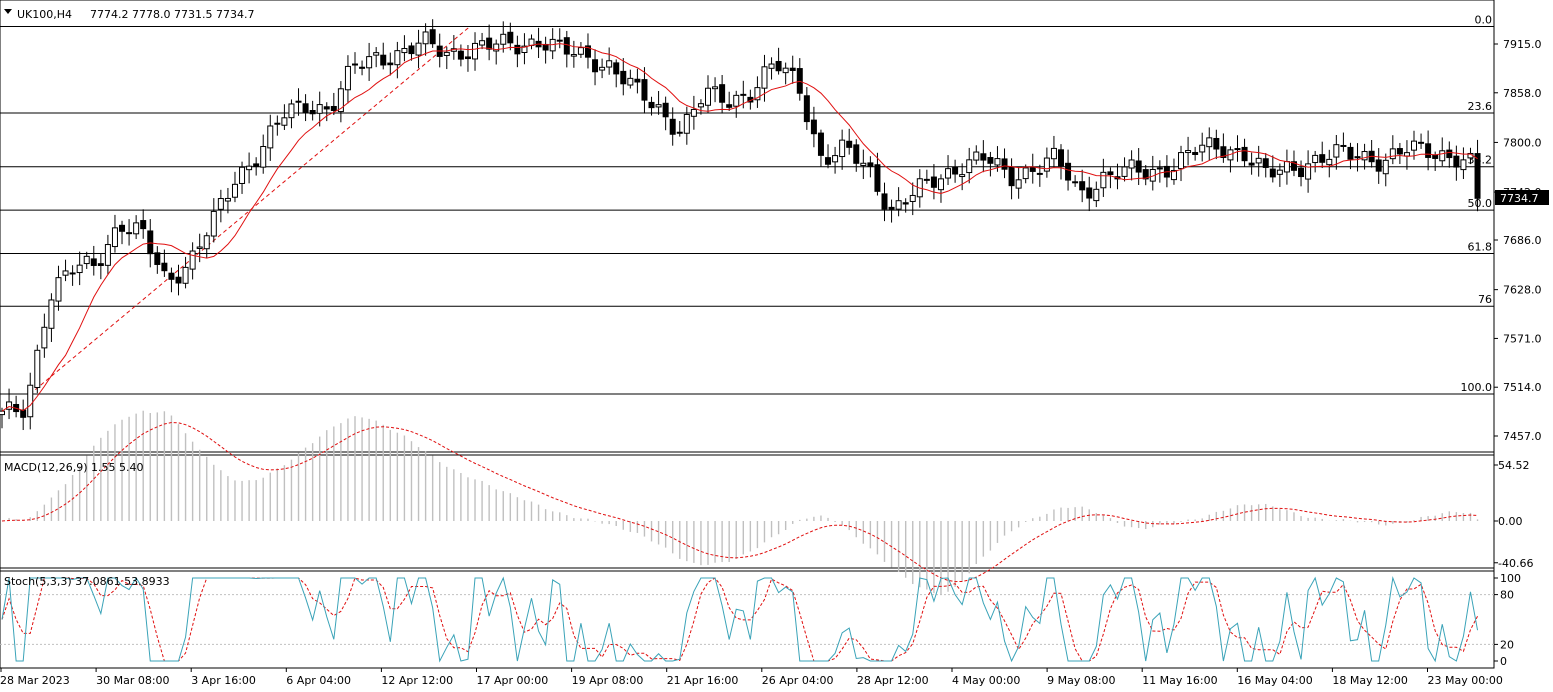 This screenshot has width=1553, height=692. I want to click on time-tick-label: 6 Apr 04:00, so click(318, 680).